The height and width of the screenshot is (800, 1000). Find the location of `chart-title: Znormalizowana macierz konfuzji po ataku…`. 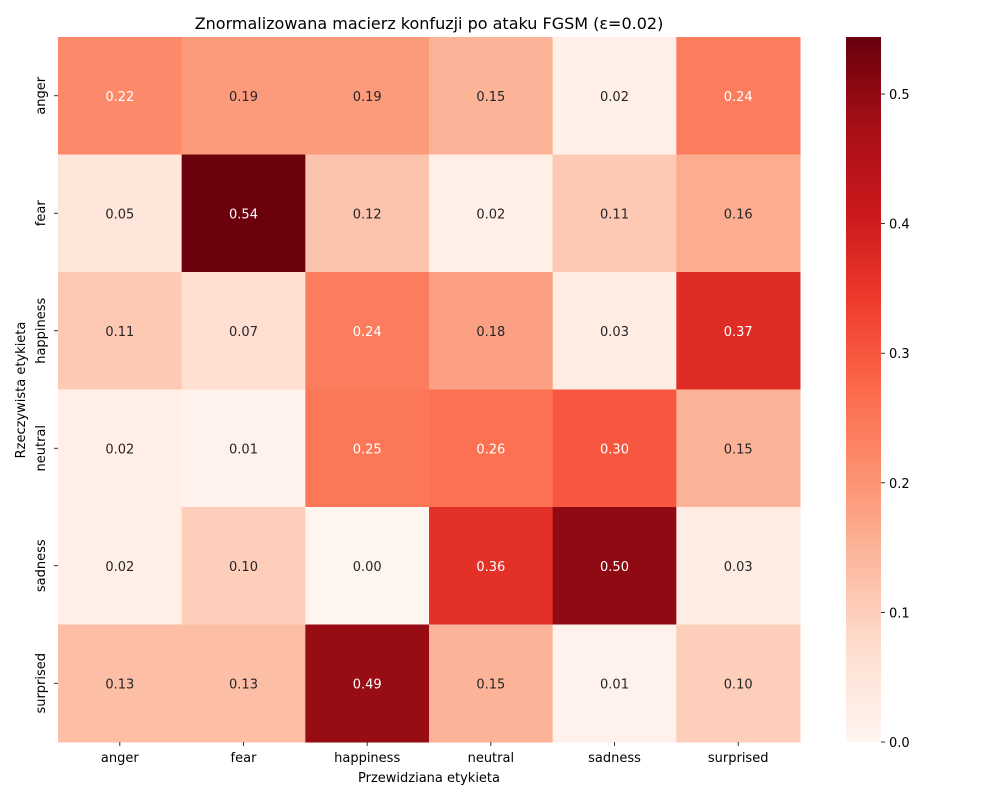

chart-title: Znormalizowana macierz konfuzji po ataku… is located at coordinates (429, 23).